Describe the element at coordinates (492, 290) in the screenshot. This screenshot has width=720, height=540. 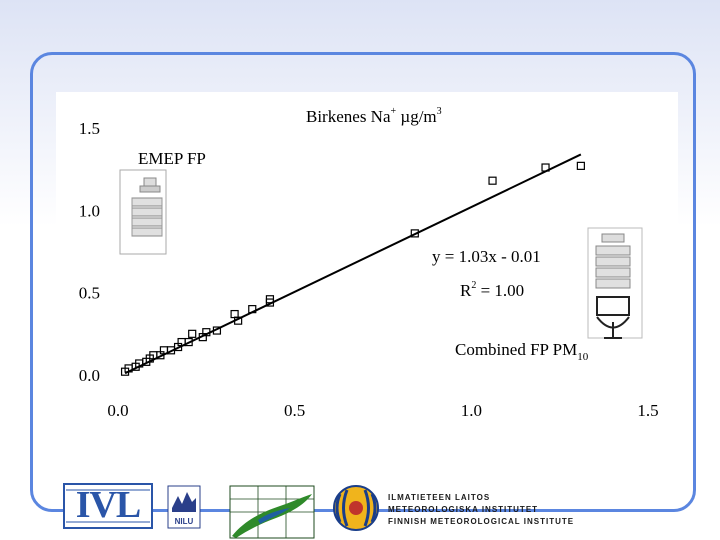
I see `r-squared-label: R2 = 1.00` at that location.